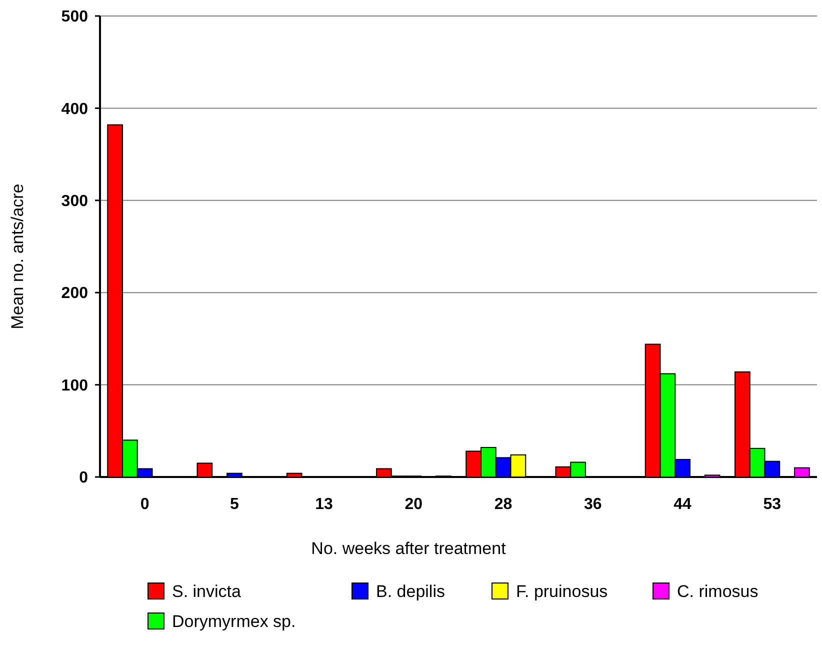 The height and width of the screenshot is (645, 822). What do you see at coordinates (74, 293) in the screenshot?
I see `y-tick-label: 200` at bounding box center [74, 293].